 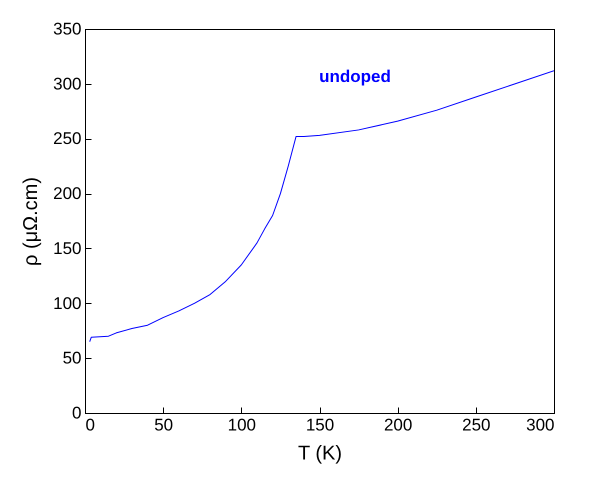 I want to click on x-tick-label: 300, so click(x=540, y=425).